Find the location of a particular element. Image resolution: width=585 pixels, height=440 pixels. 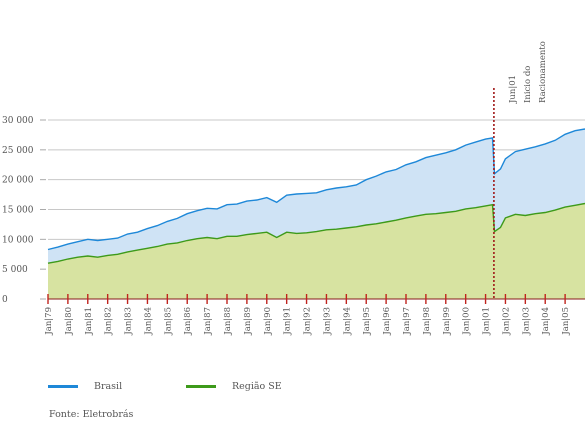

legend-swatch-regiao-se is located at coordinates (201, 386).